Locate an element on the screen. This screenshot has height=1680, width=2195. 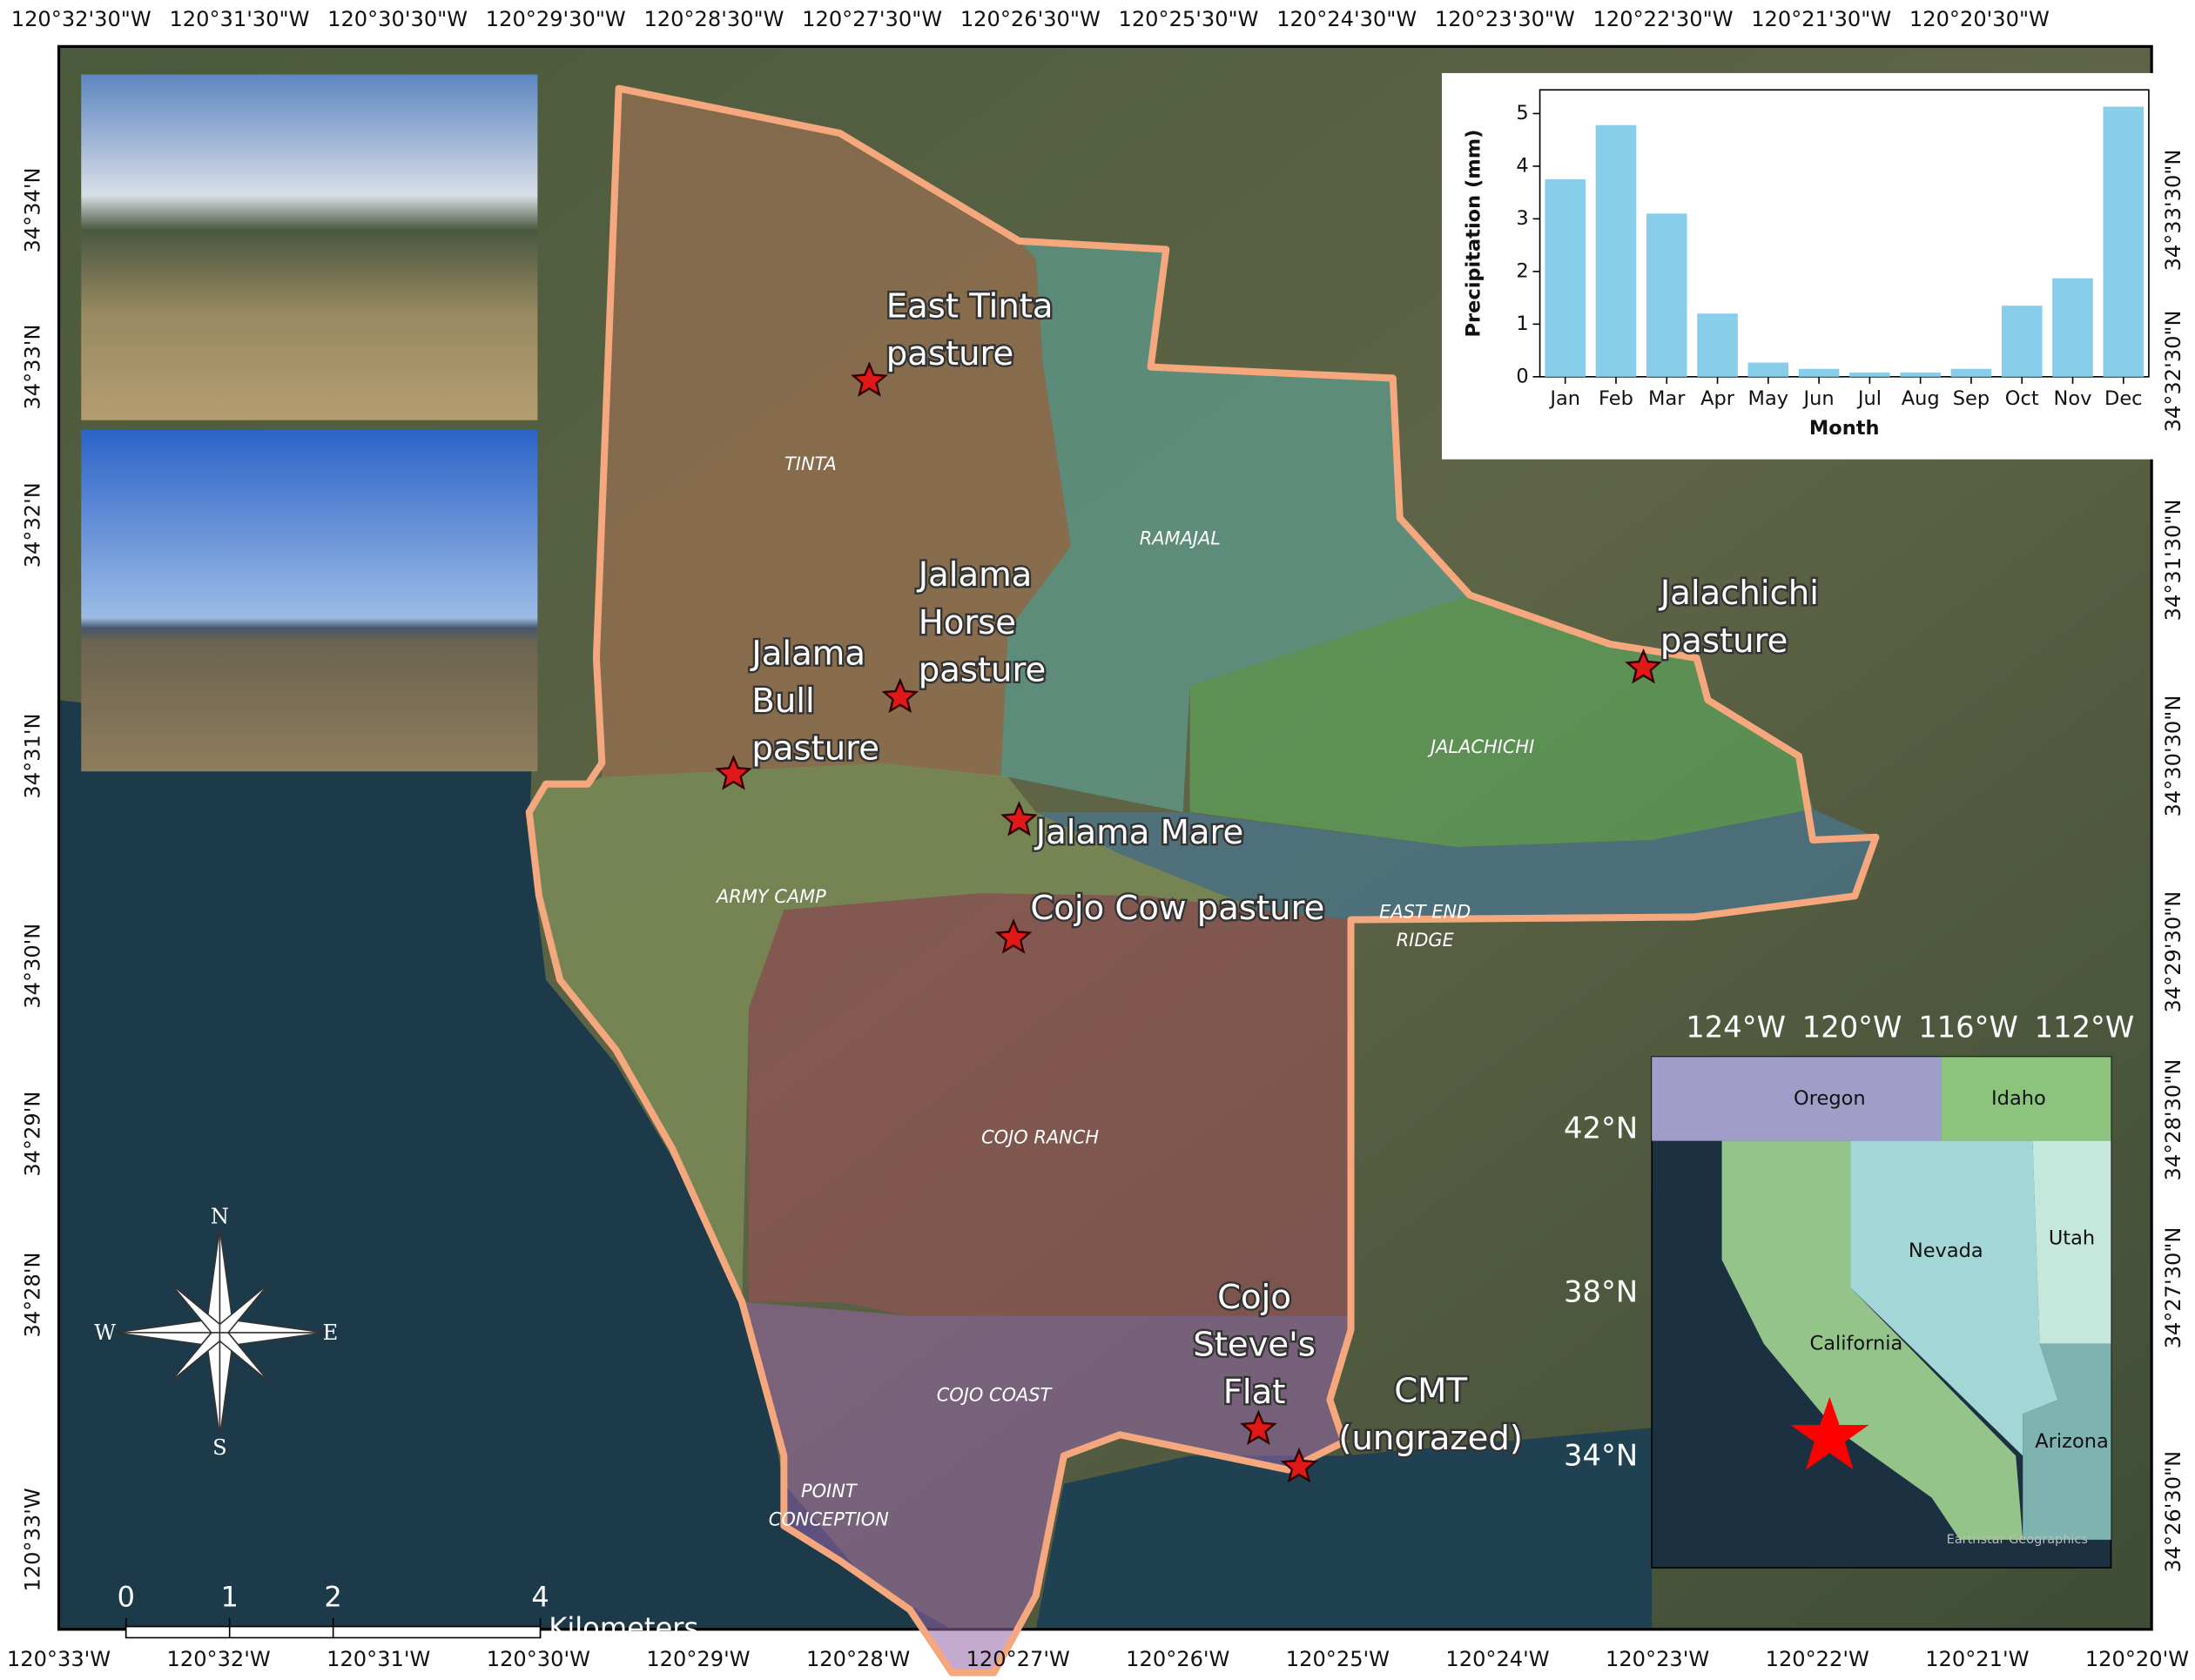
left-axis-label: 120°33'W is located at coordinates (33, 1539).